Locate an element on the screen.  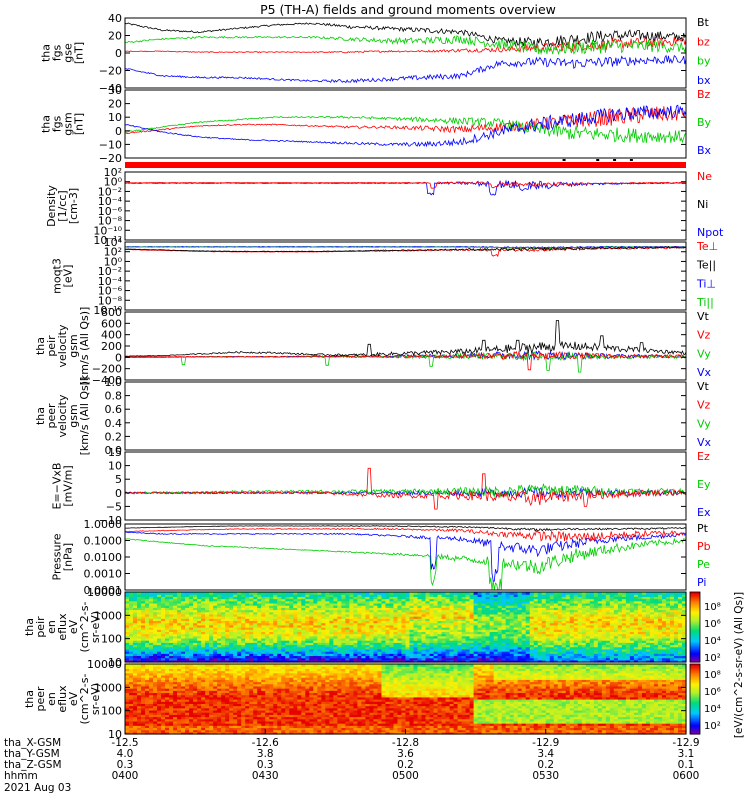
y-axis-label: velocity is located at coordinates (62, 415).